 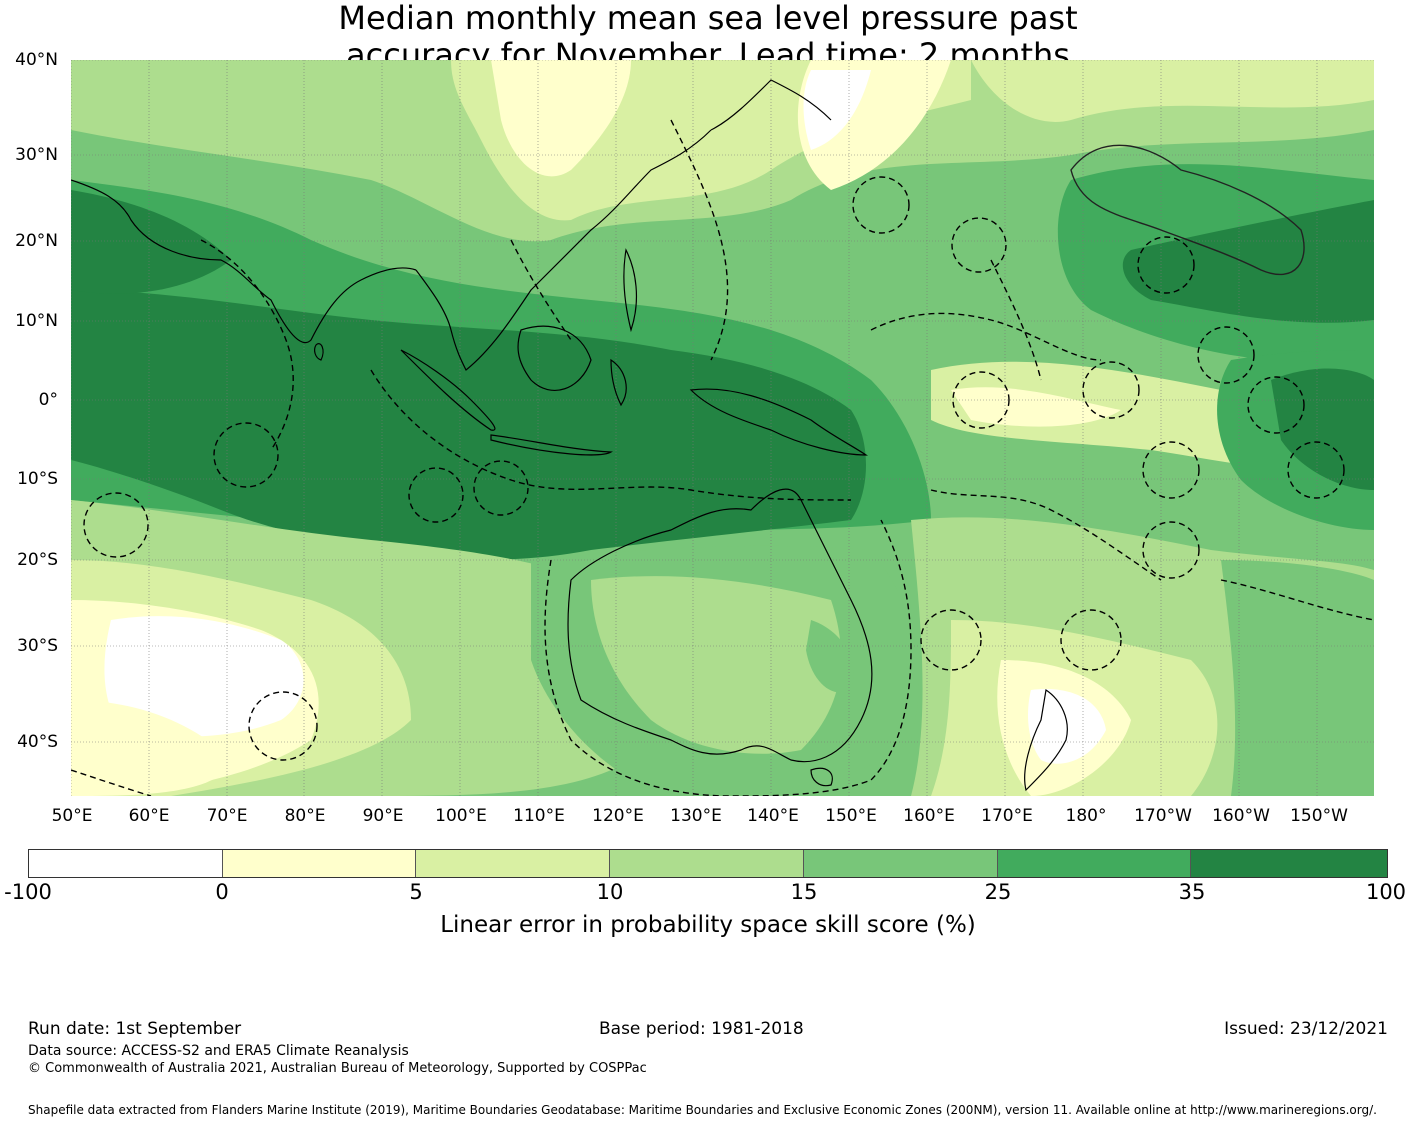 I want to click on lon-label-160e: 160°E, so click(x=929, y=816).